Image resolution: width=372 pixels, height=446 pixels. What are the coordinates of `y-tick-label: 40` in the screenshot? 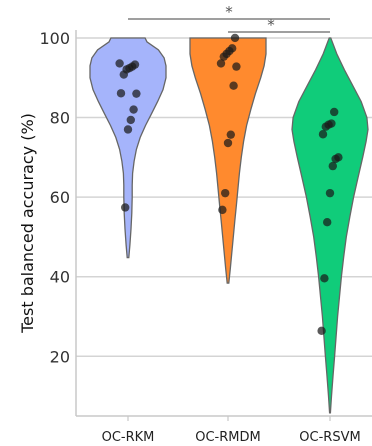 It's located at (60, 277).